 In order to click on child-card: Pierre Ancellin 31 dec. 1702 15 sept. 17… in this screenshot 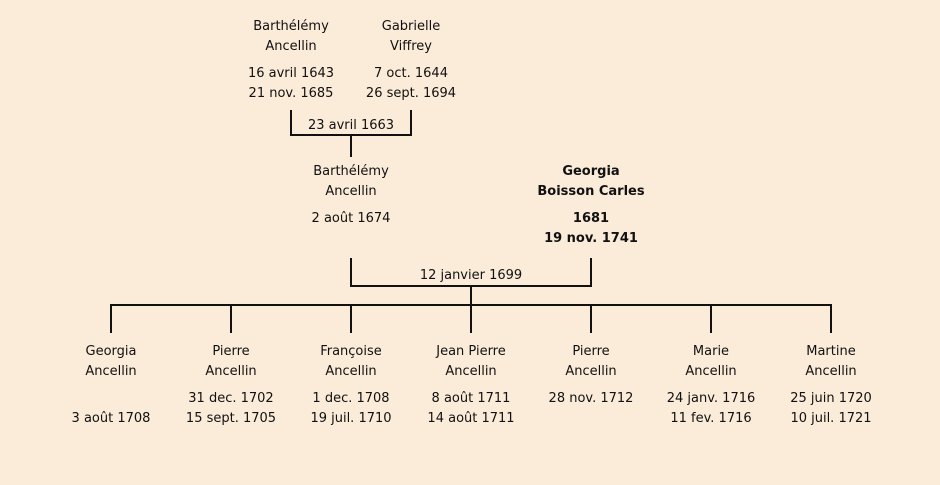, I will do `click(231, 385)`.